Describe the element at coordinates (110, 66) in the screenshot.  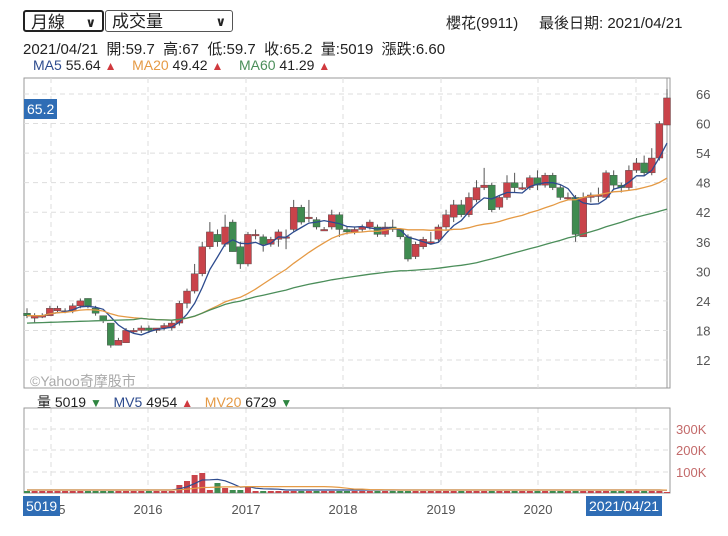
I see `up-triangle-icon: ▲` at that location.